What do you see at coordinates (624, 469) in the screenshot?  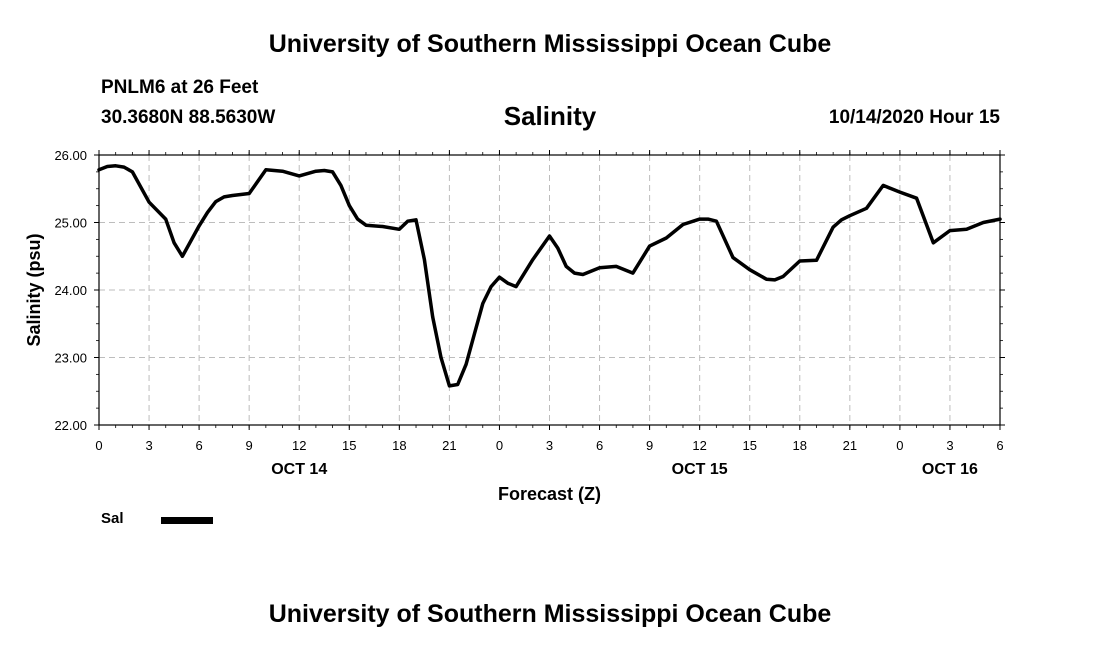 I see `date-labels: OCT 14 OCT 15 OCT 16` at bounding box center [624, 469].